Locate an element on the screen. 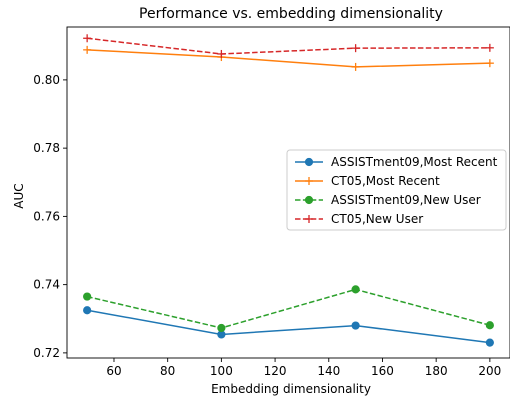  legend-label: ASSISTment09,Most Recent is located at coordinates (414, 162).